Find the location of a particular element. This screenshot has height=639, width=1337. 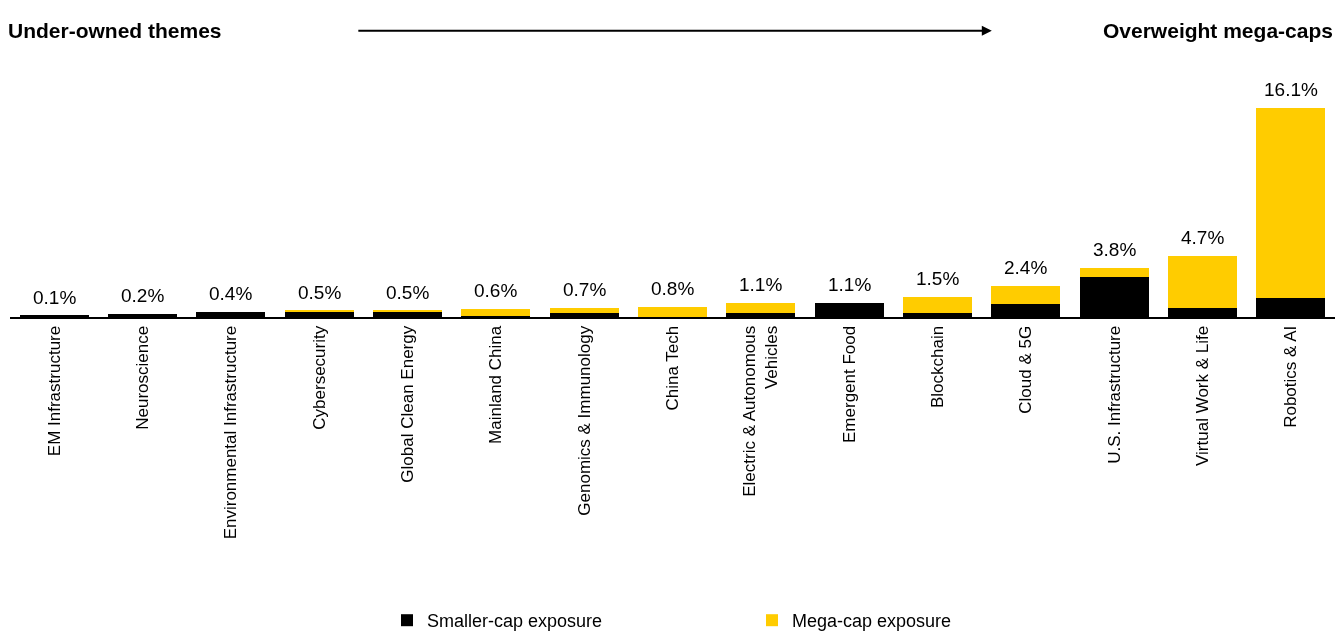

x-tick-label: Cloud & 5G is located at coordinates (1026, 369).